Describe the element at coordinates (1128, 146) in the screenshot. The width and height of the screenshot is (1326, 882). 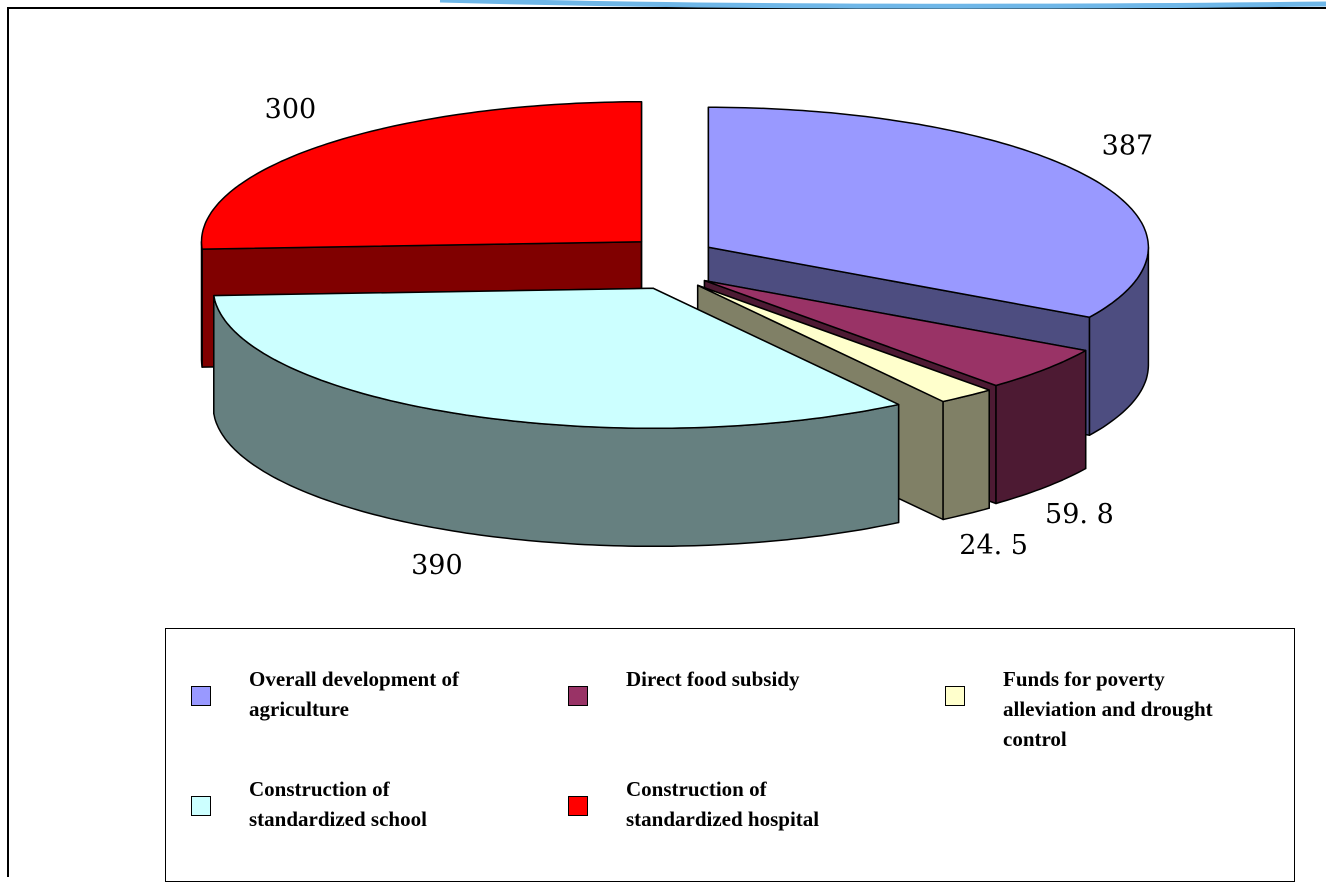
I see `data-label: 387` at that location.